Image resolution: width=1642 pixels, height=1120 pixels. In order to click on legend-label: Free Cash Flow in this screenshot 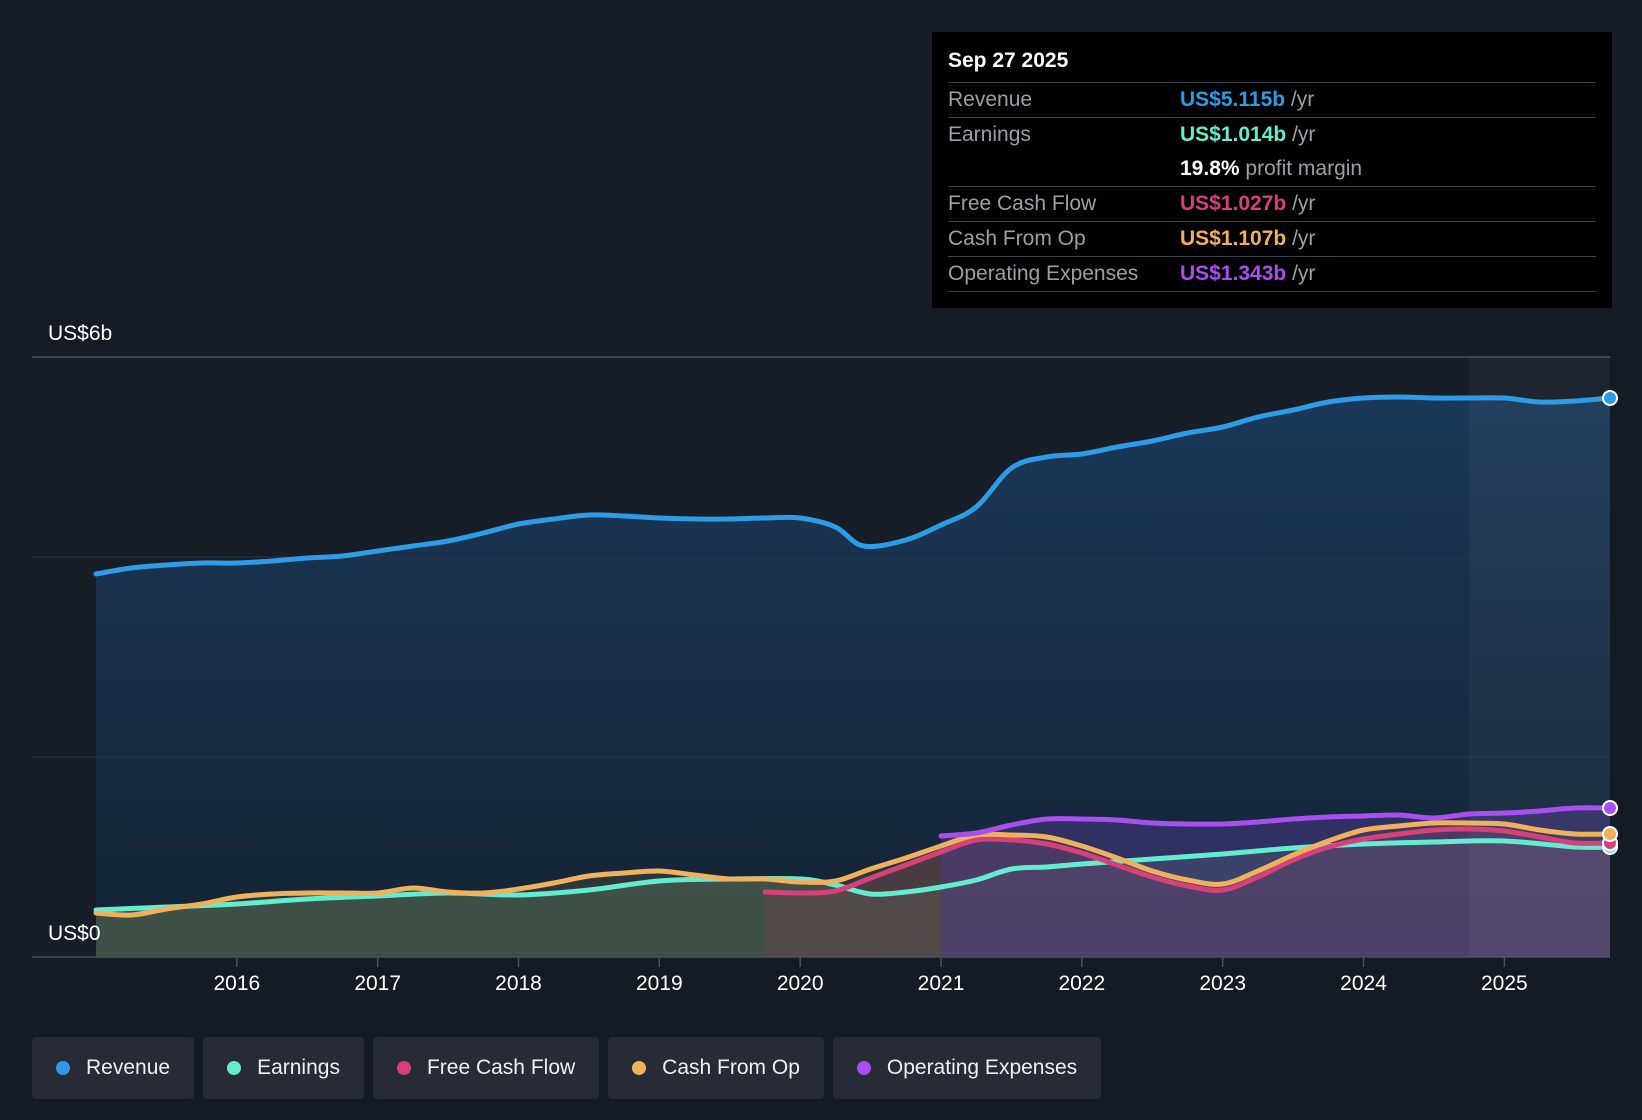, I will do `click(501, 1067)`.